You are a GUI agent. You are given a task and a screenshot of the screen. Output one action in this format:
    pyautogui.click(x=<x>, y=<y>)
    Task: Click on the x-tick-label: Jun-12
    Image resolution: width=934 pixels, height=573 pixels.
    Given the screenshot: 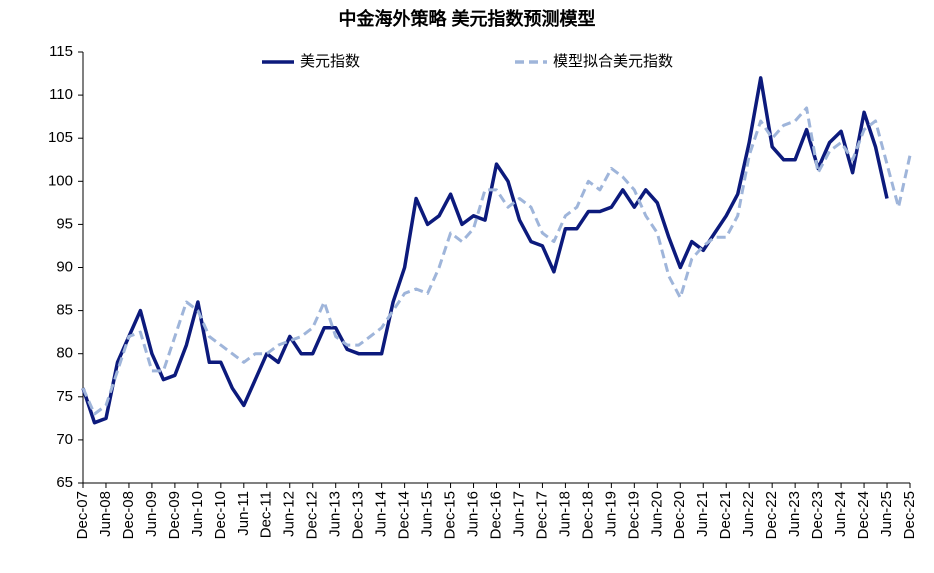 What is the action you would take?
    pyautogui.click(x=289, y=514)
    